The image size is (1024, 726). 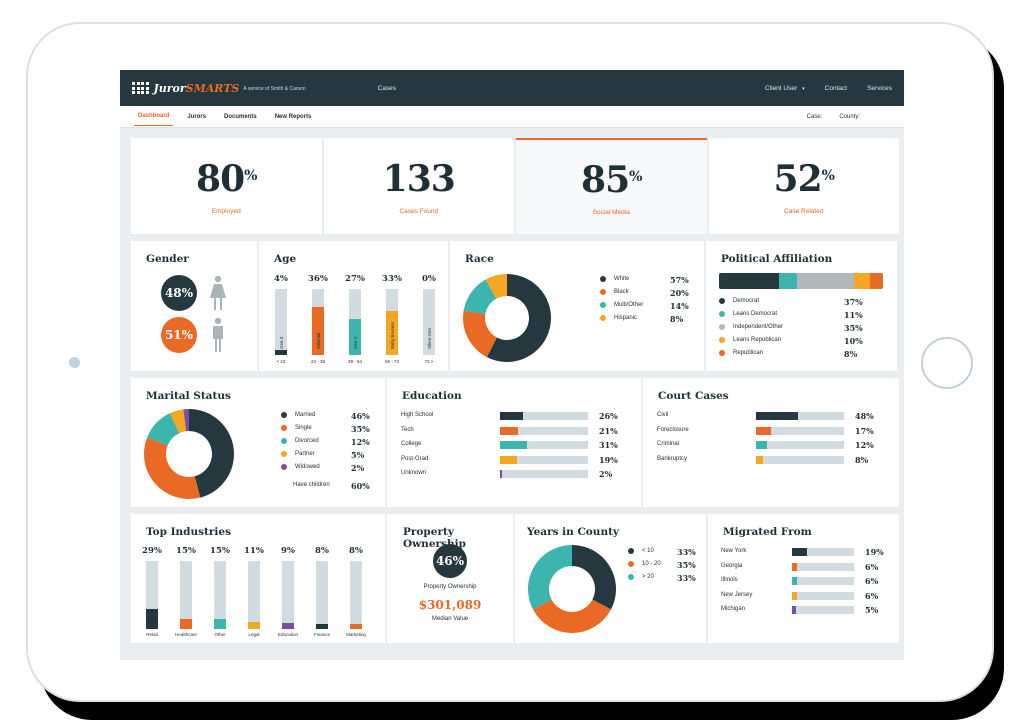 What do you see at coordinates (849, 116) in the screenshot?
I see `county-filter: County:` at bounding box center [849, 116].